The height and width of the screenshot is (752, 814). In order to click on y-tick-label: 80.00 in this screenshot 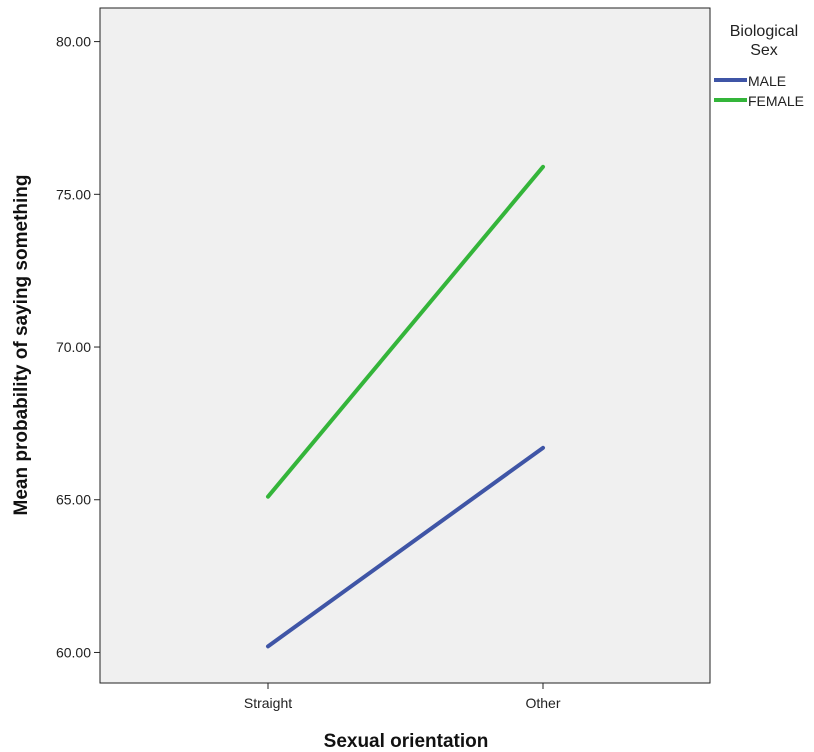, I will do `click(73, 42)`.